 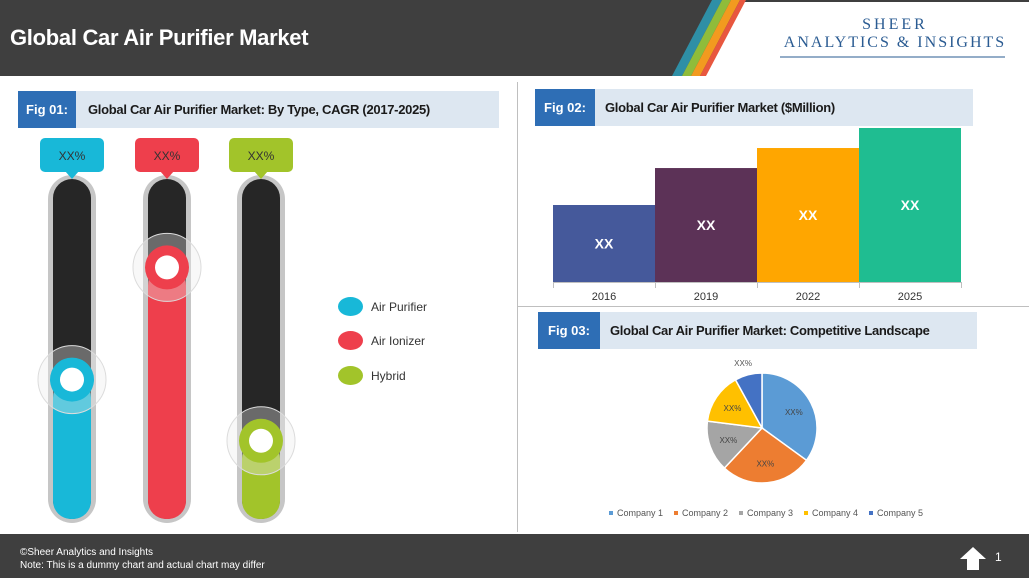 What do you see at coordinates (835, 513) in the screenshot?
I see `legend-label: Company 4` at bounding box center [835, 513].